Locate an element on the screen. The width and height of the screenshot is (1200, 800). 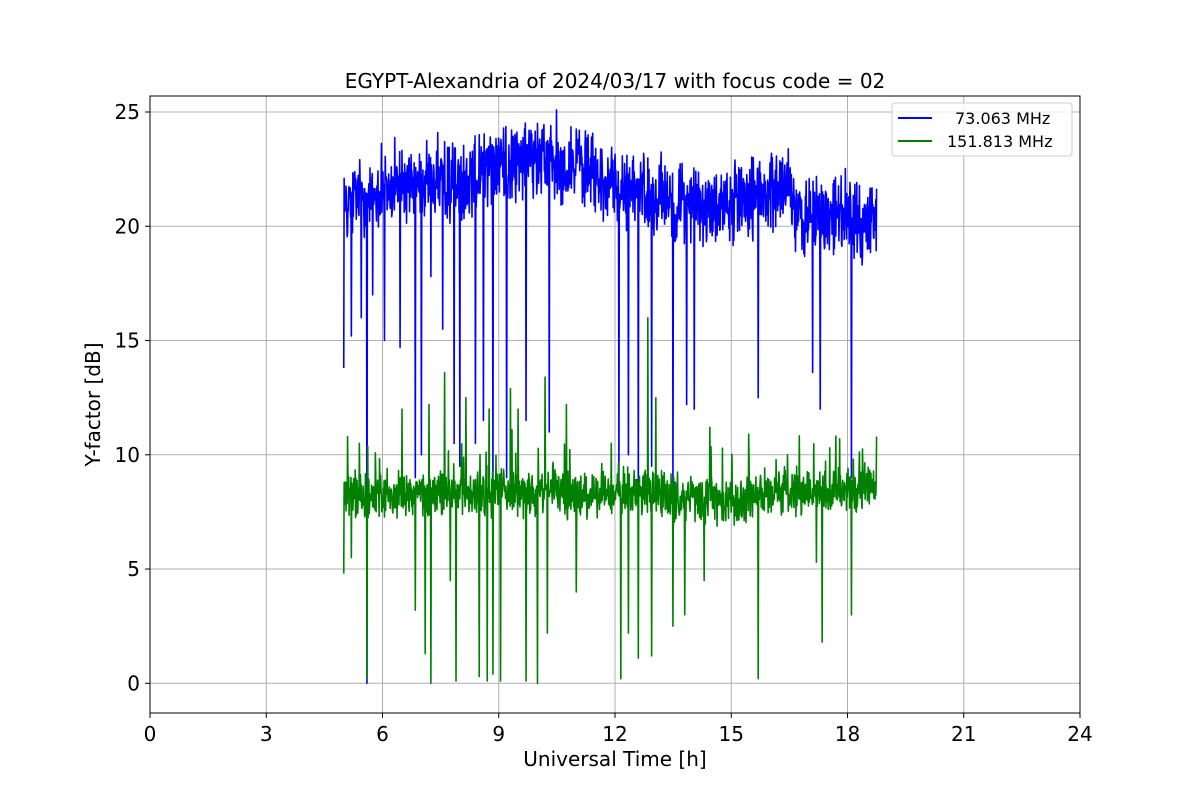
x-tick-label: 21 is located at coordinates (963, 734).